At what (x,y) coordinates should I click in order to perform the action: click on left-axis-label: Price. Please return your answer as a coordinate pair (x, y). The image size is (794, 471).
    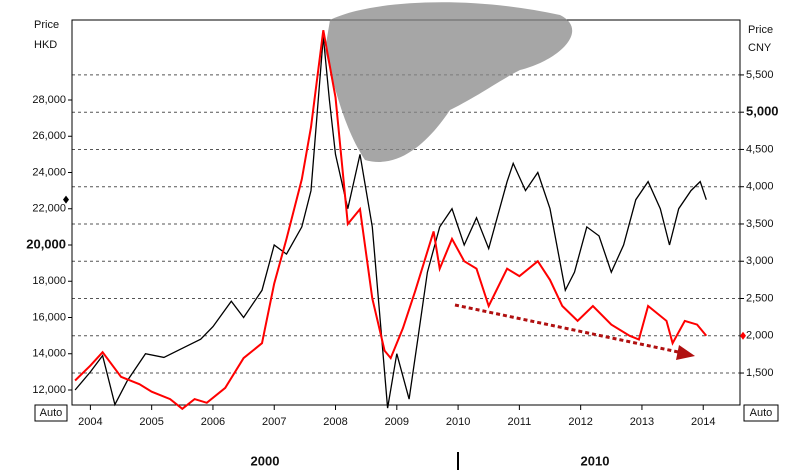
    Looking at the image, I should click on (46, 25).